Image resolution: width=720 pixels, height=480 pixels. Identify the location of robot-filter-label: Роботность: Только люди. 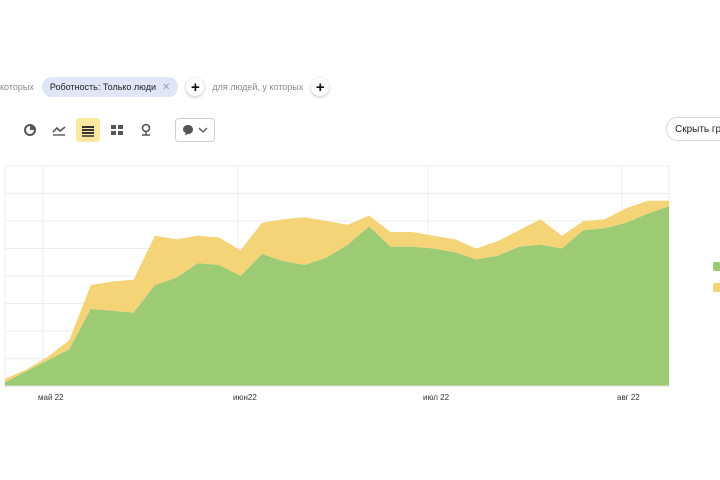
(103, 87).